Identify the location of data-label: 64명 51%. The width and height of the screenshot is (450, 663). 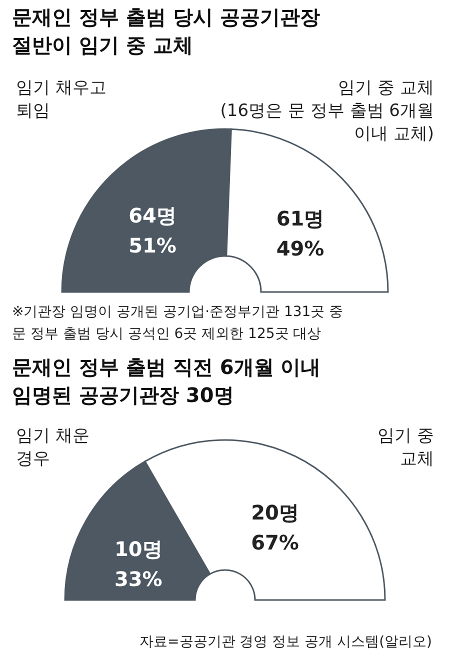
(152, 231).